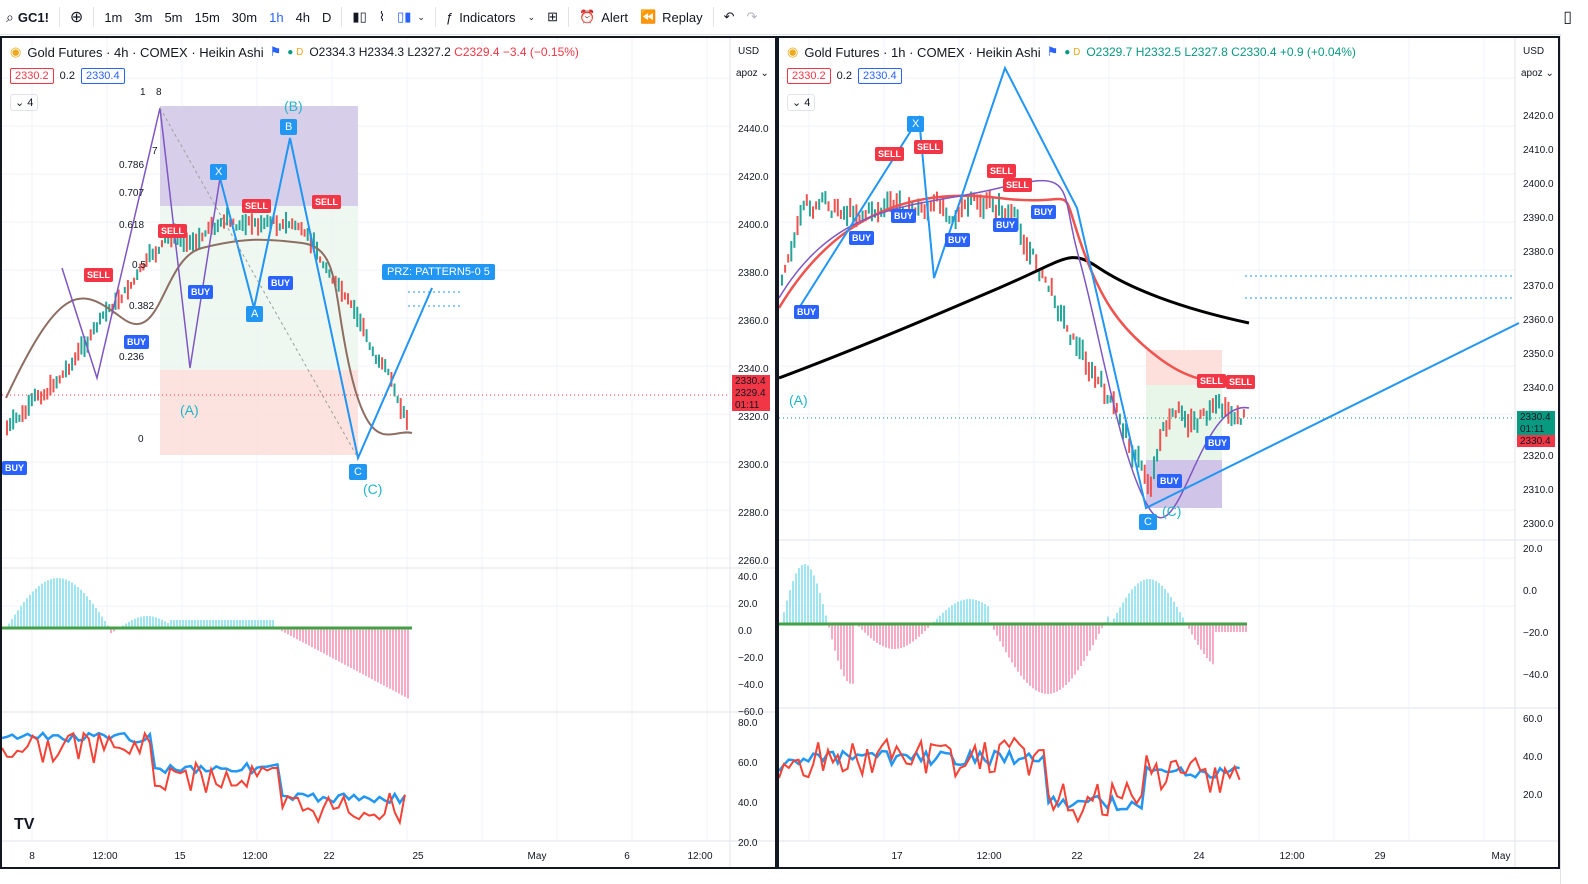 This screenshot has width=1588, height=884. I want to click on timeframe-group: 1m 3m 5m 15m 30m 1h 4h D, so click(217, 17).